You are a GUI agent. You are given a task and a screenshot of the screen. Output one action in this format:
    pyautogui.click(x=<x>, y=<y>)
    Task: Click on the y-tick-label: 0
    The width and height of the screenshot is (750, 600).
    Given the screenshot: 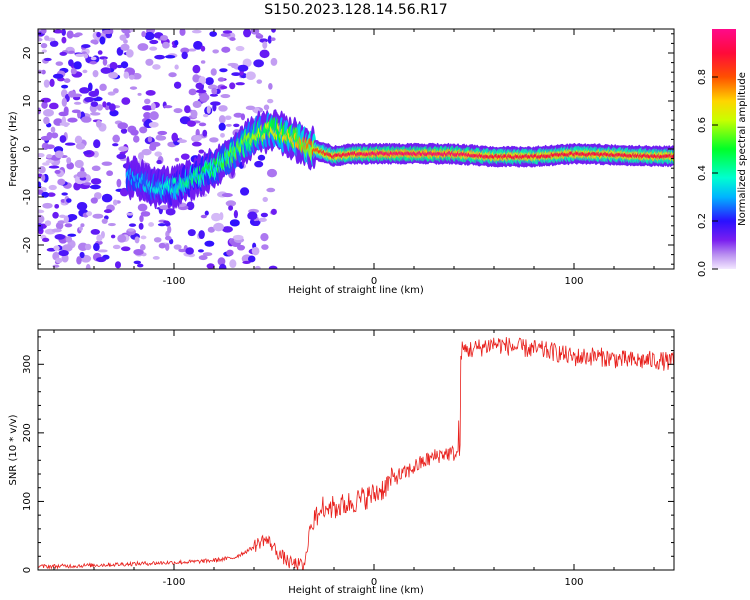 What is the action you would take?
    pyautogui.click(x=27, y=149)
    